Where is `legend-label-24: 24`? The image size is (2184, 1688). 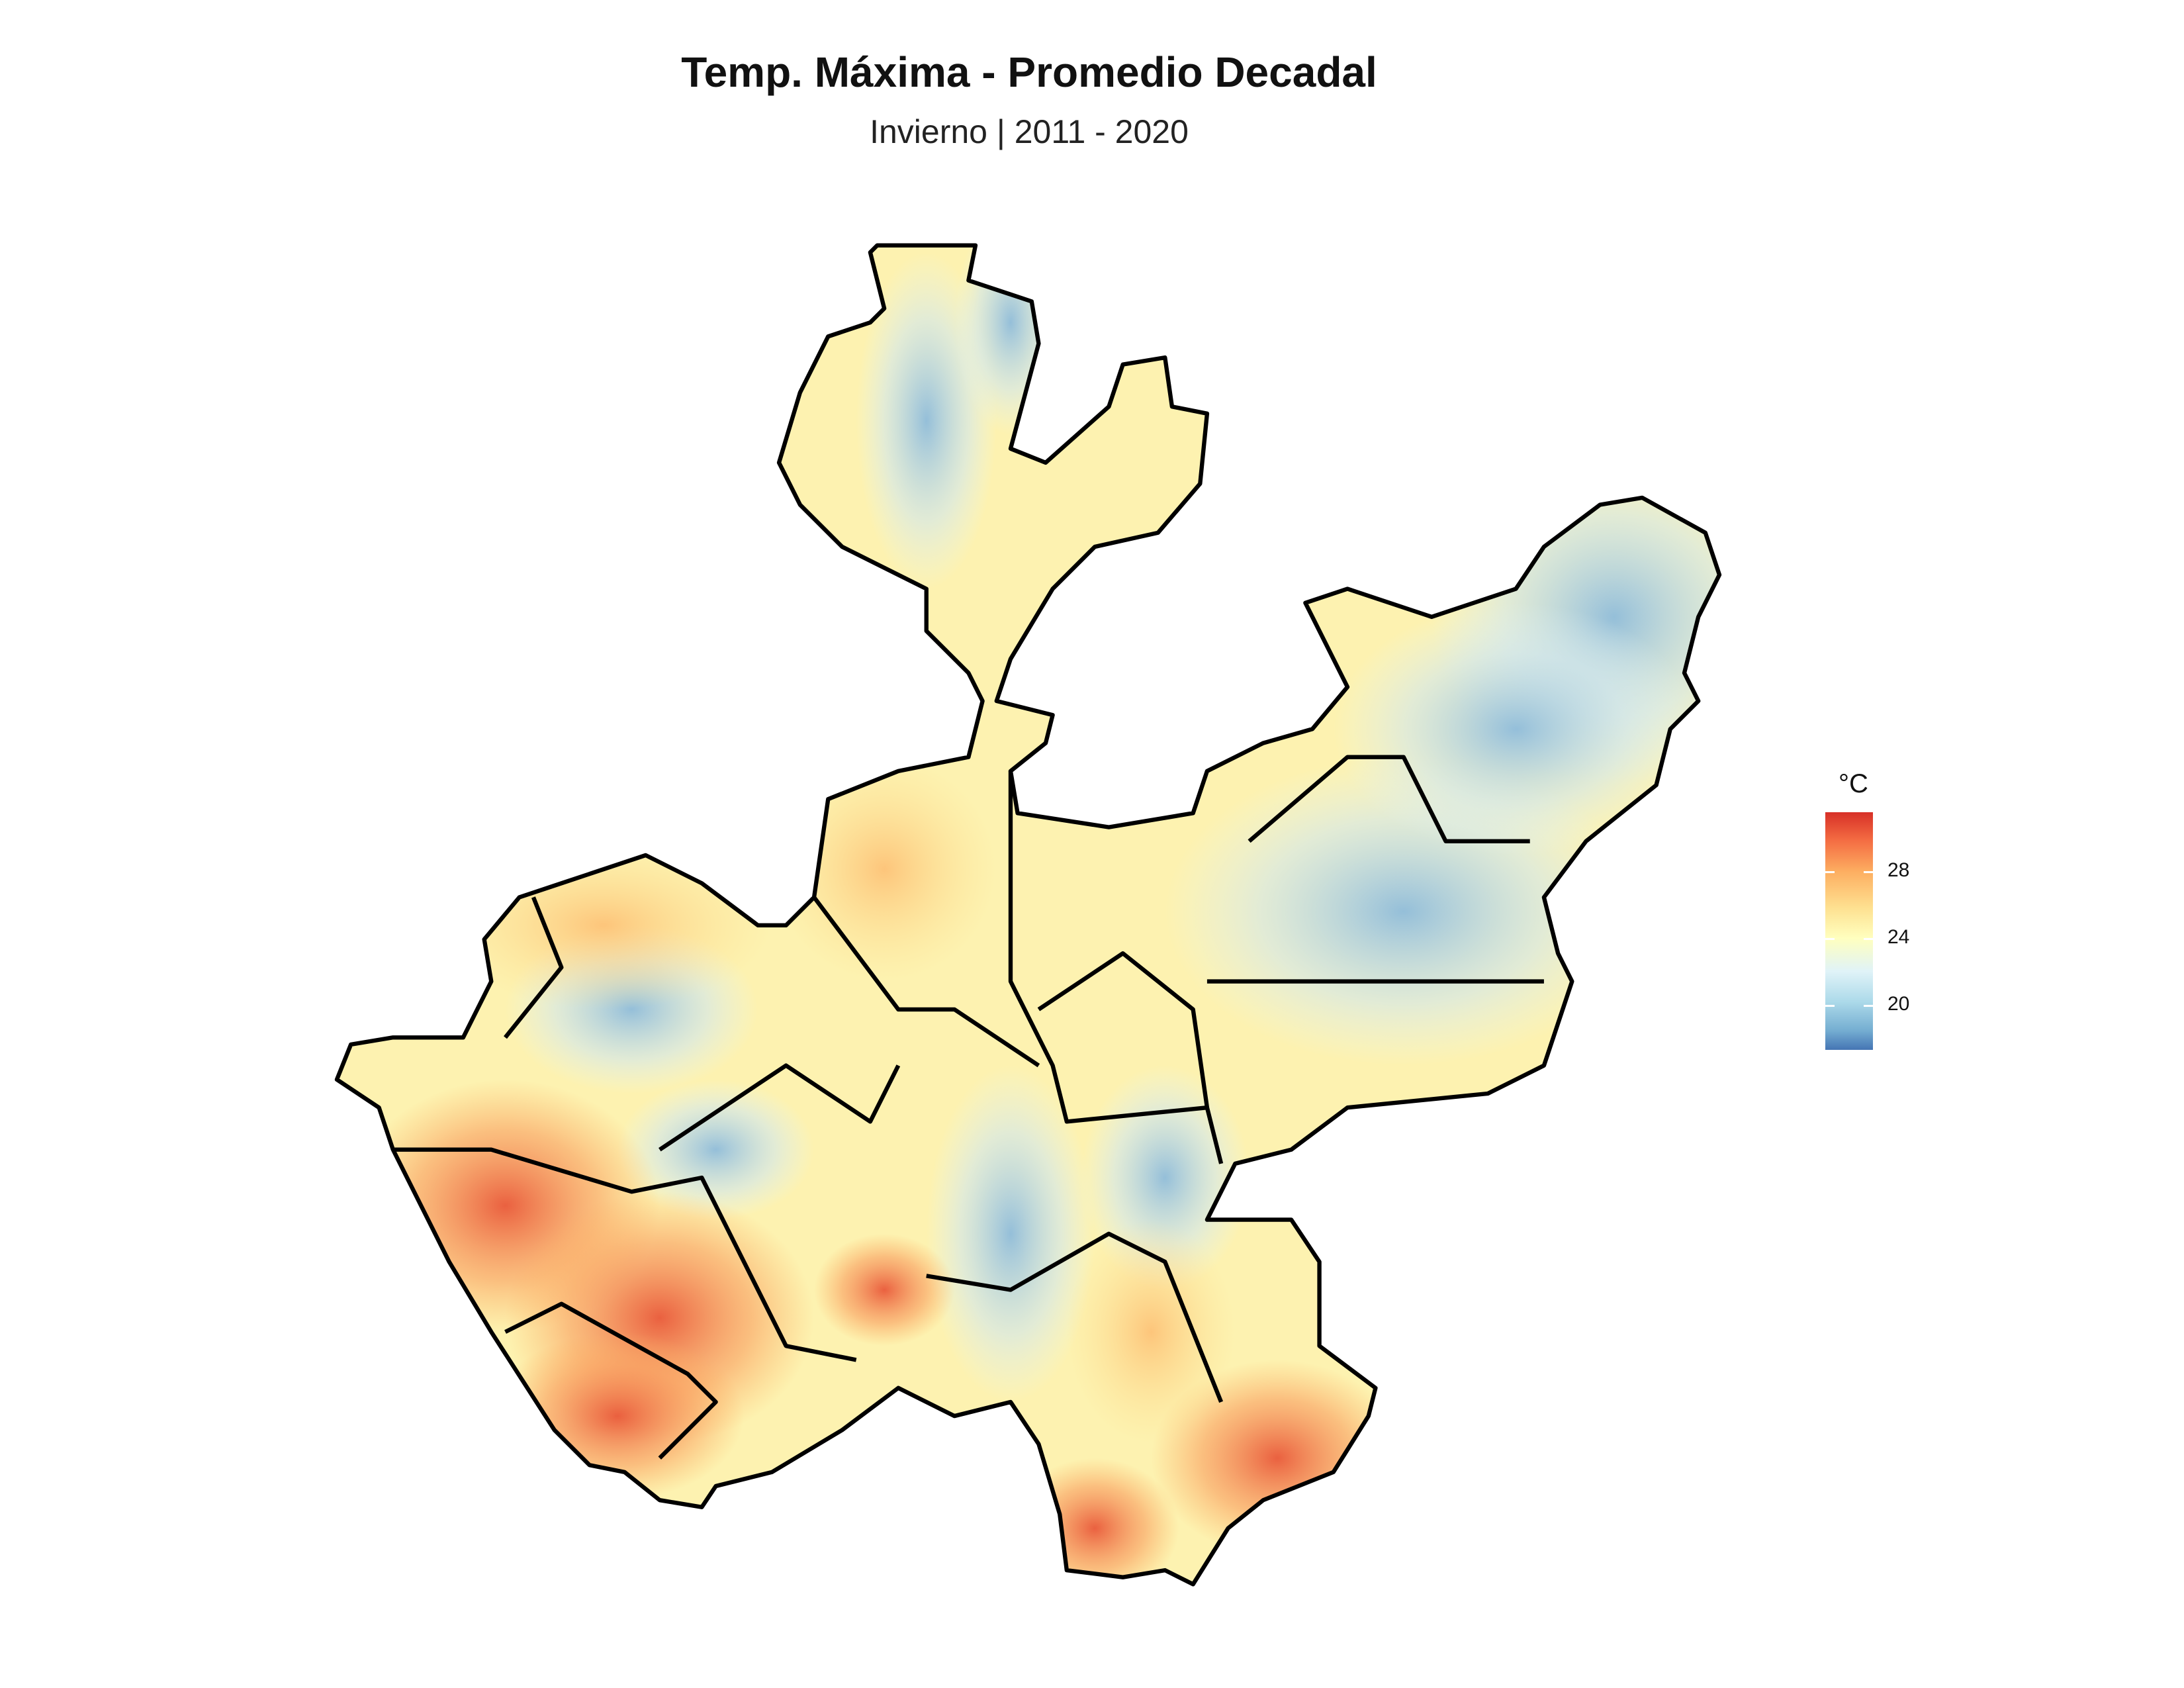
legend-label-24: 24 is located at coordinates (1899, 937).